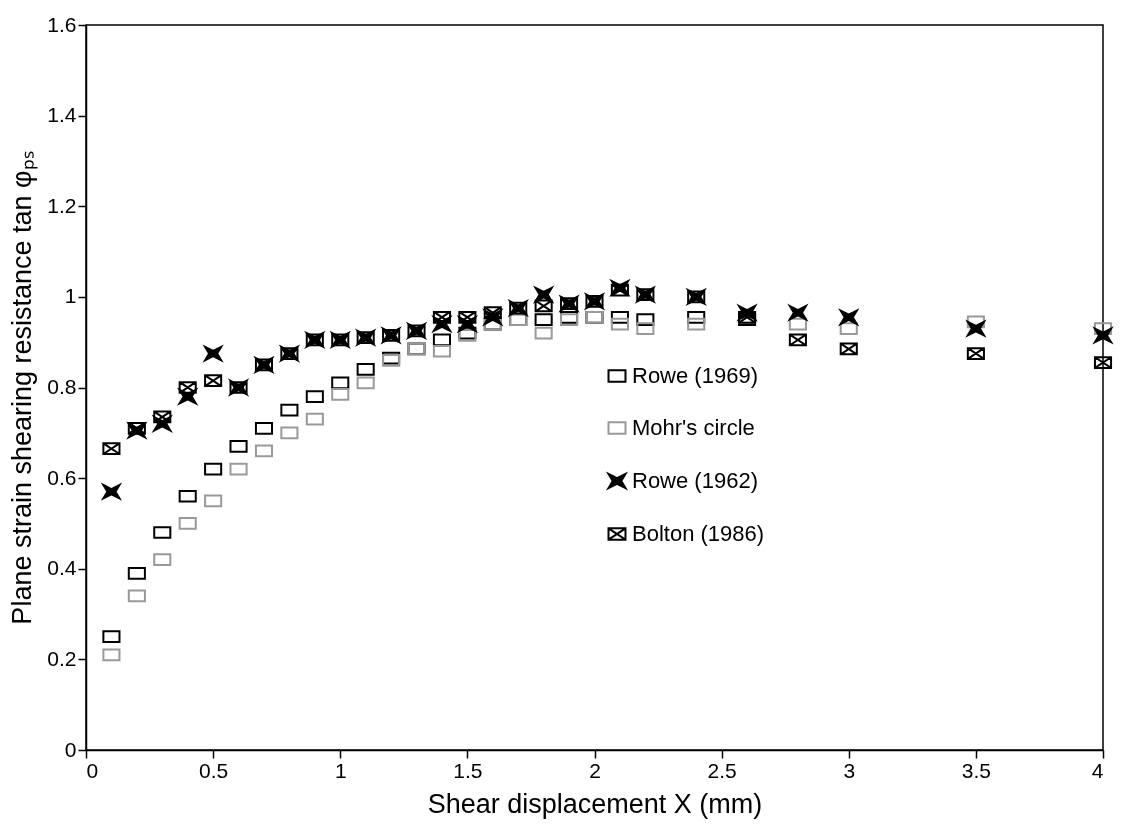 The width and height of the screenshot is (1134, 825). What do you see at coordinates (70, 749) in the screenshot?
I see `y-tick-label: 0` at bounding box center [70, 749].